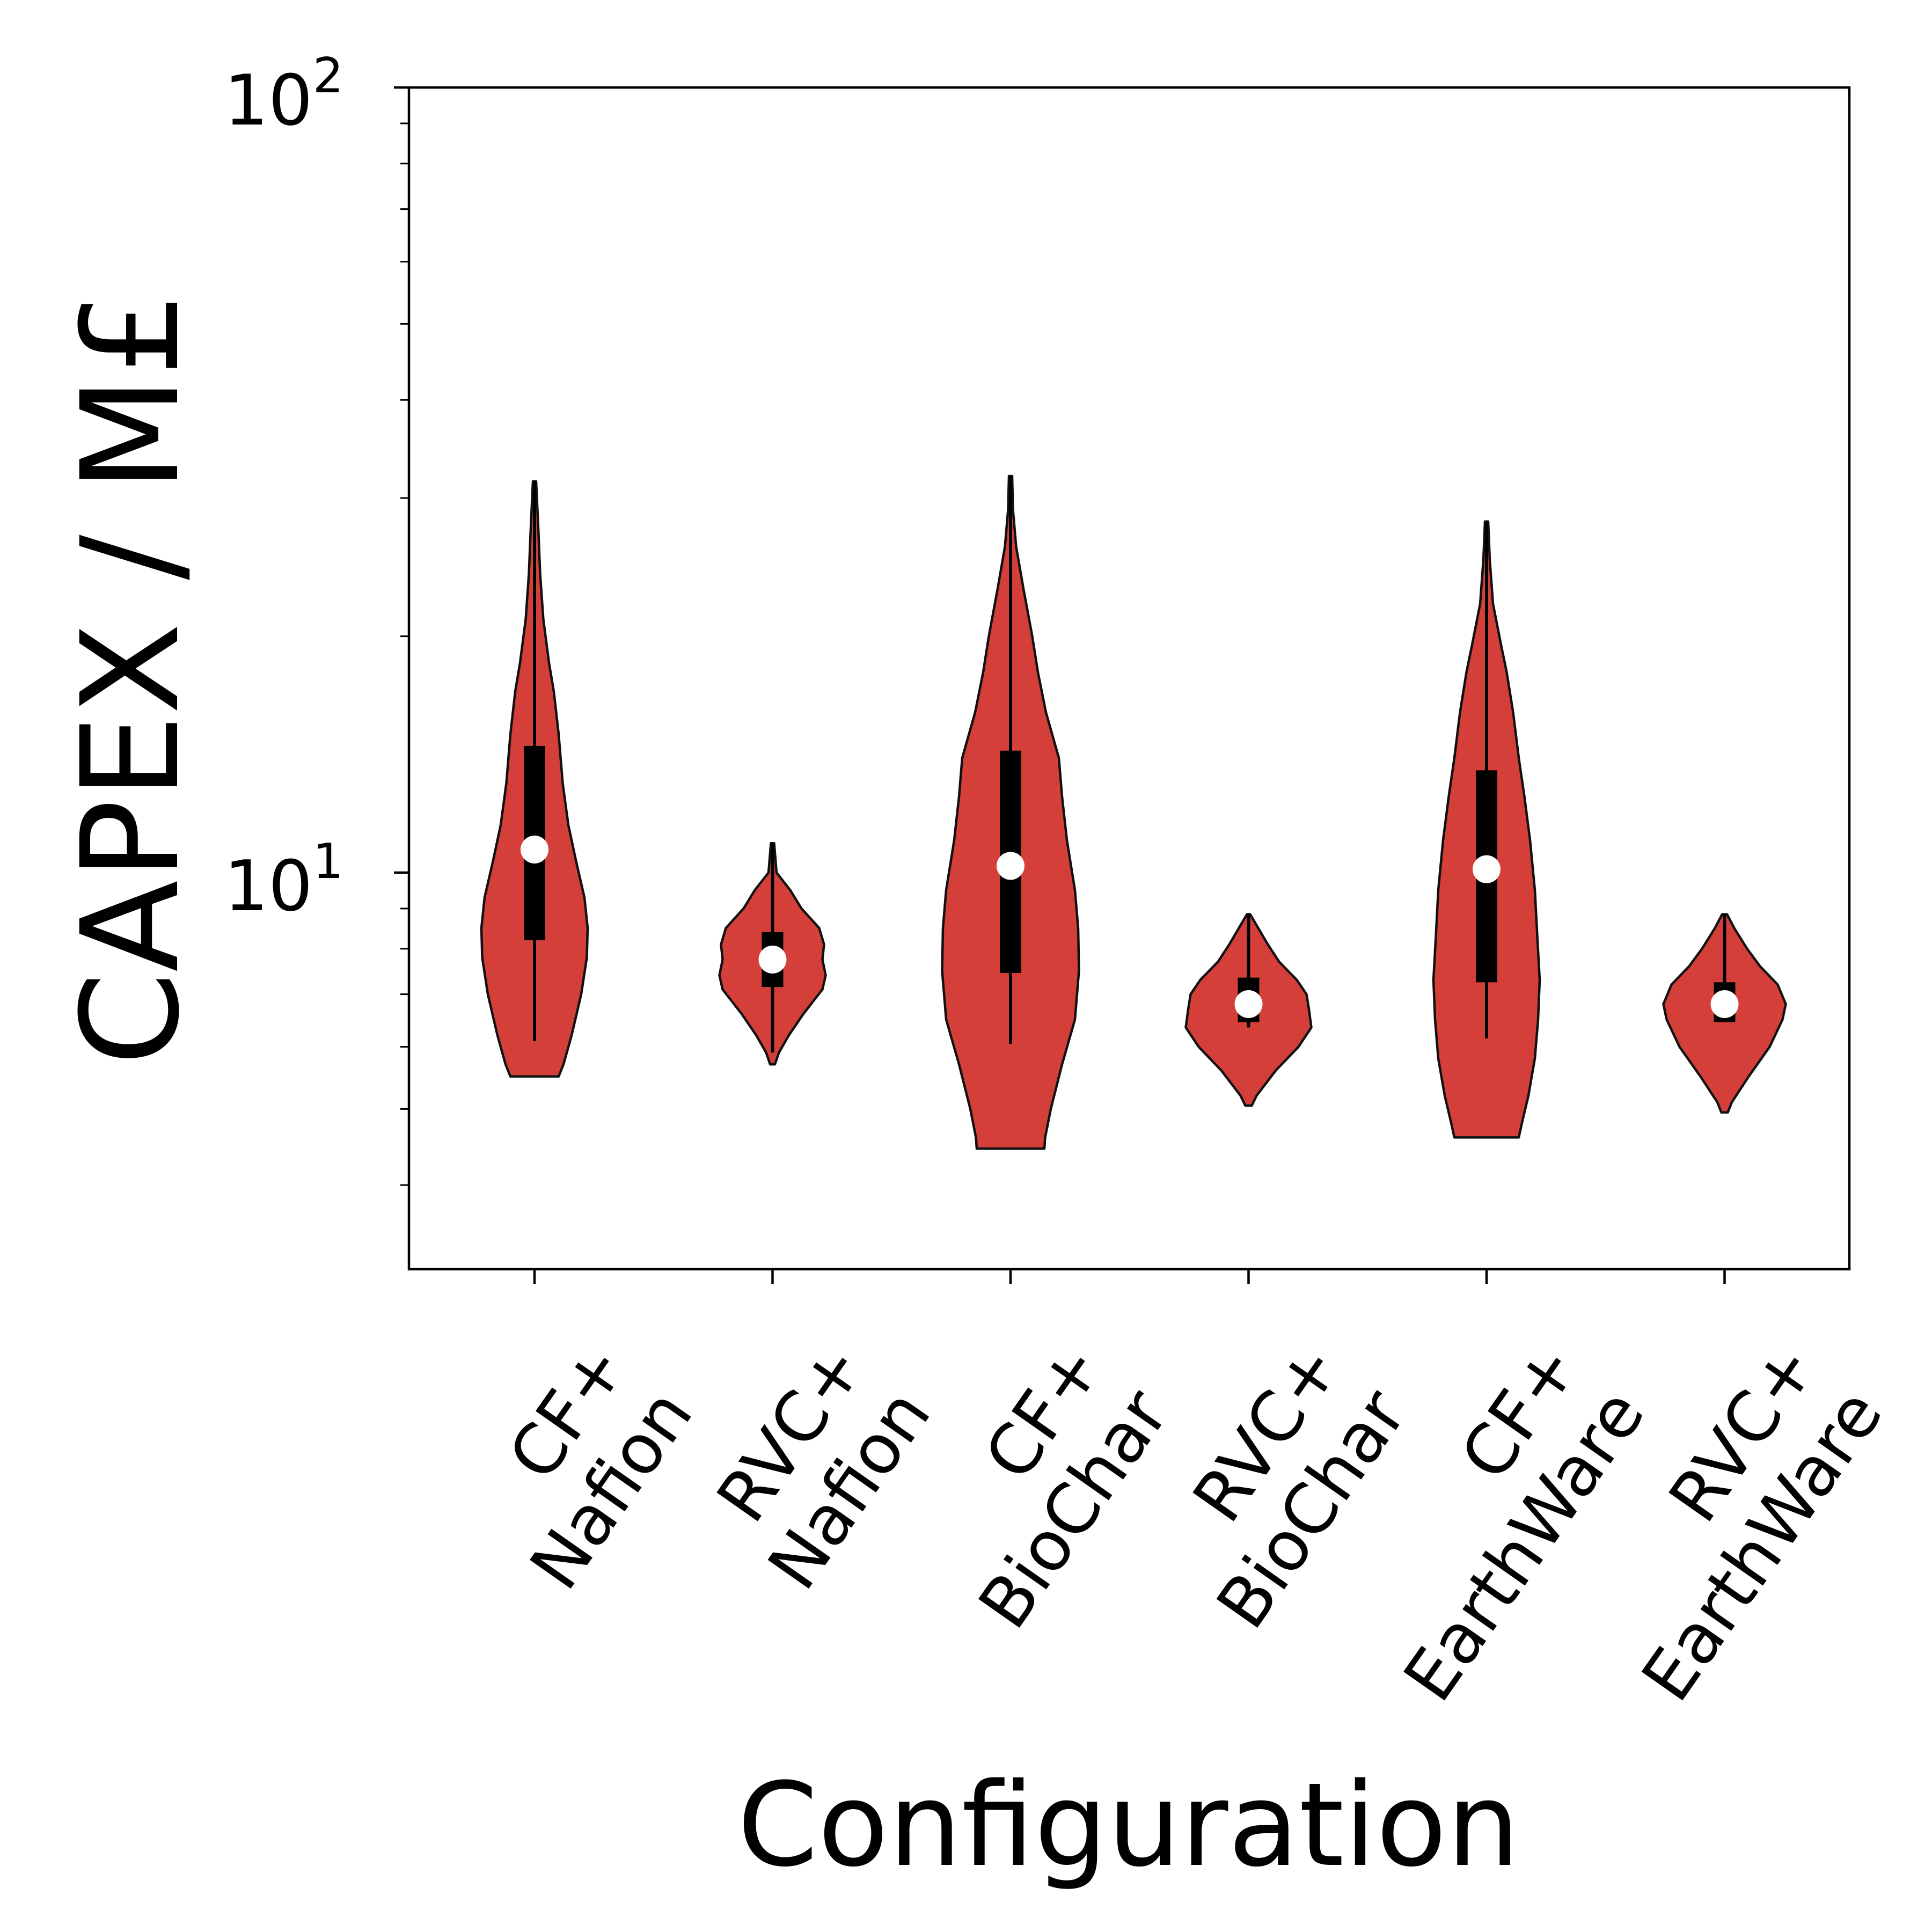  Describe the element at coordinates (131, 678) in the screenshot. I see `y-axis-title: CAPEX / M£` at that location.